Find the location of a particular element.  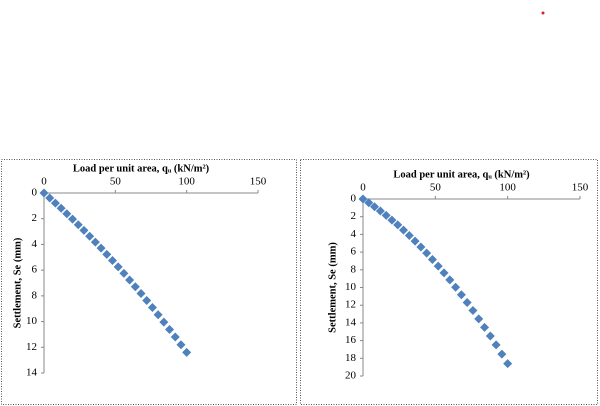

y-tick-label: 16 is located at coordinates (351, 340).